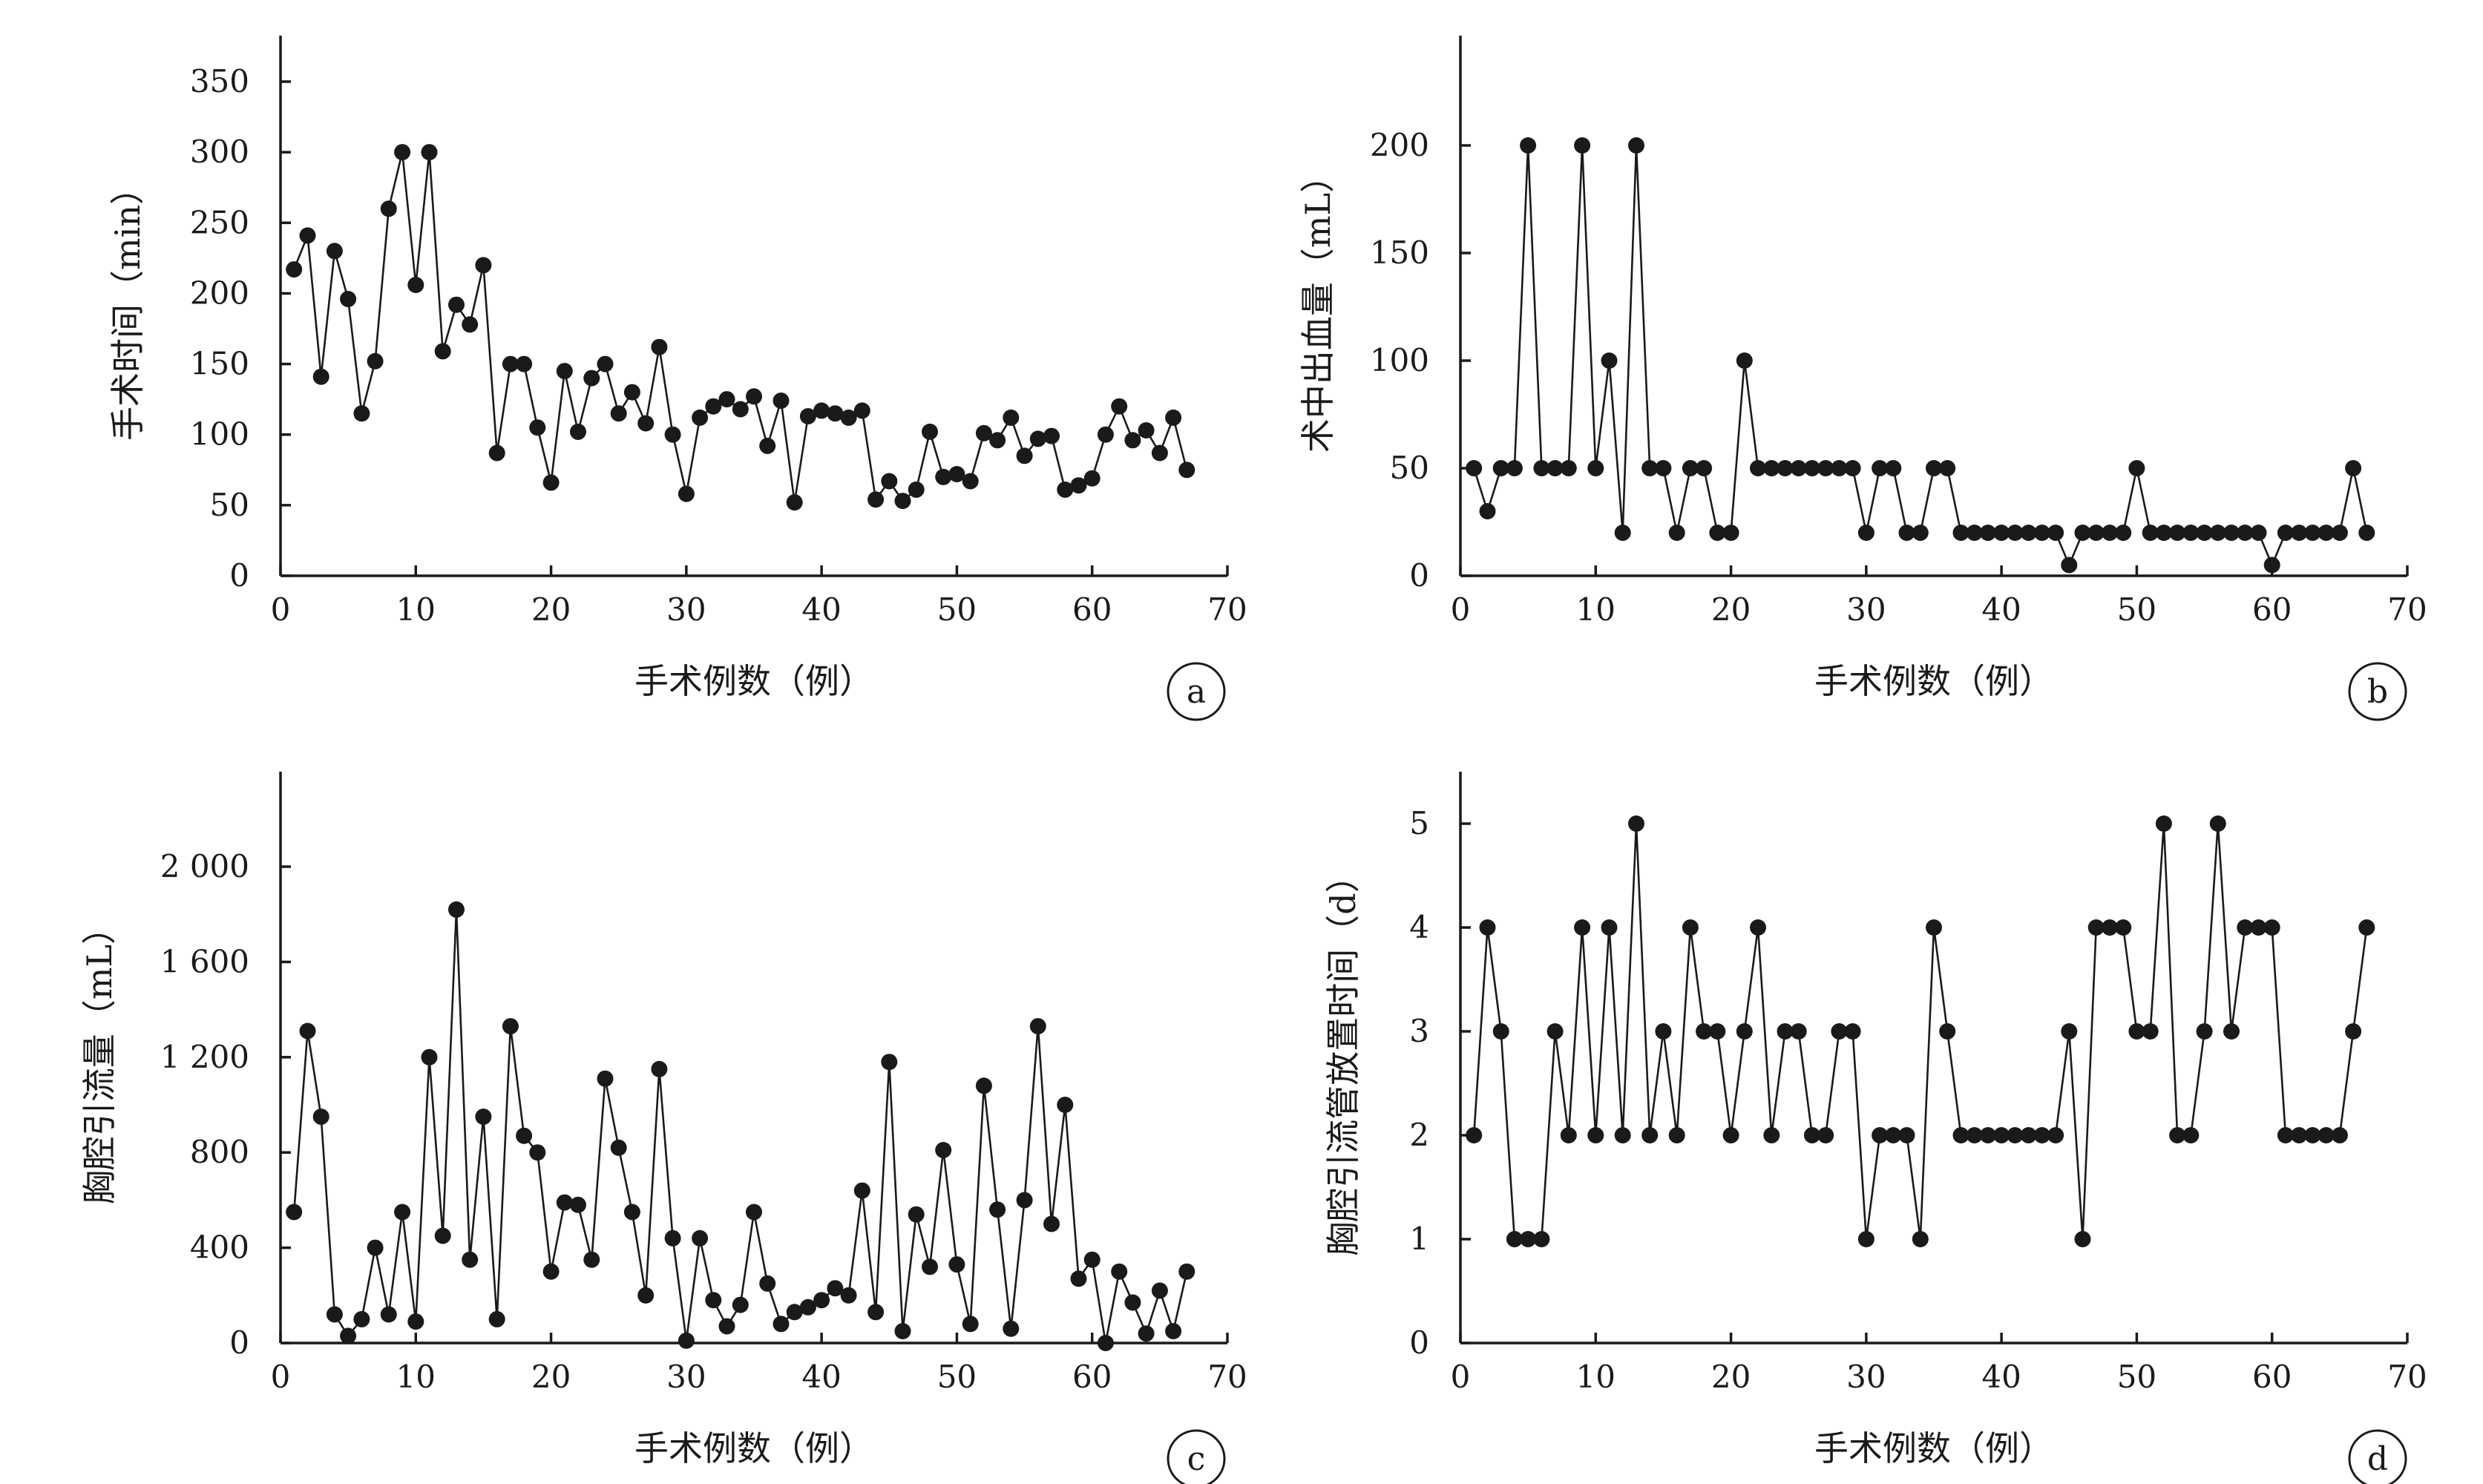 This screenshot has height=1484, width=2483. I want to click on y-tick-label: 200, so click(1399, 145).